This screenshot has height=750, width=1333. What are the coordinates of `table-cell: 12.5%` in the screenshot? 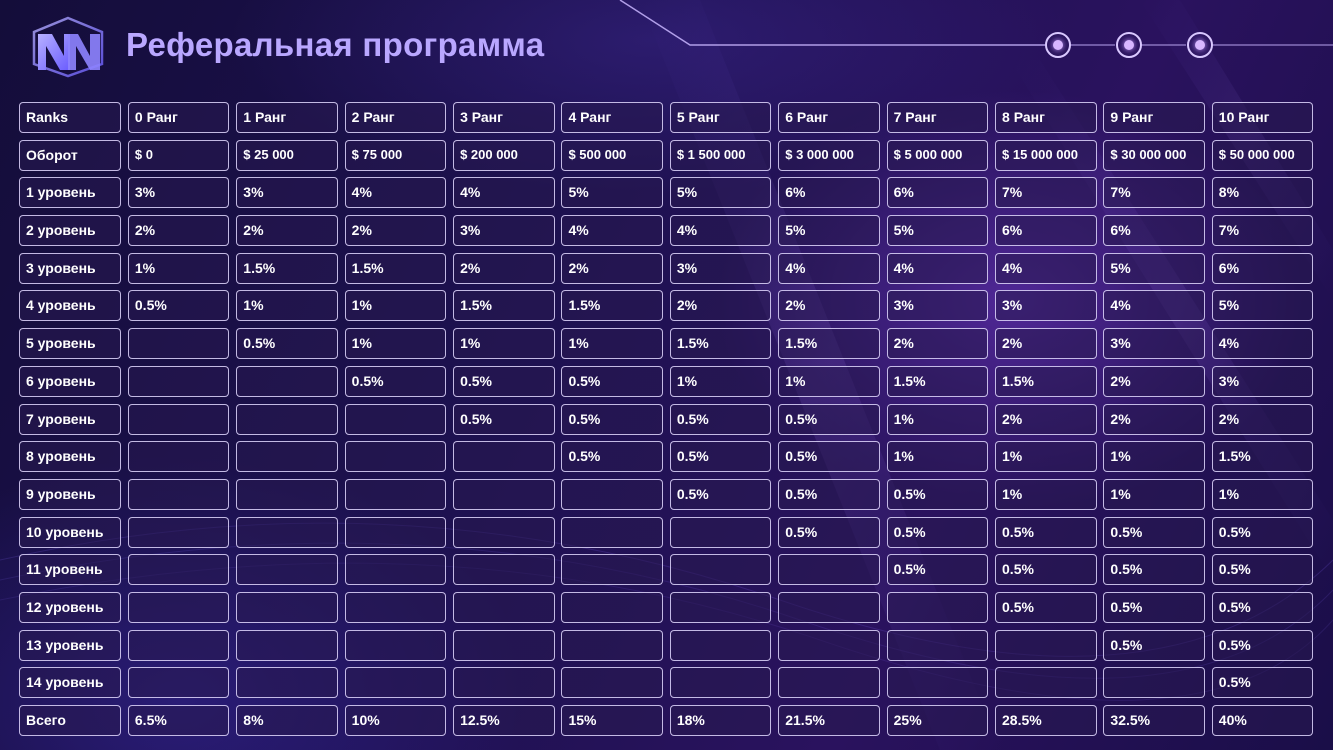 It's located at (504, 720).